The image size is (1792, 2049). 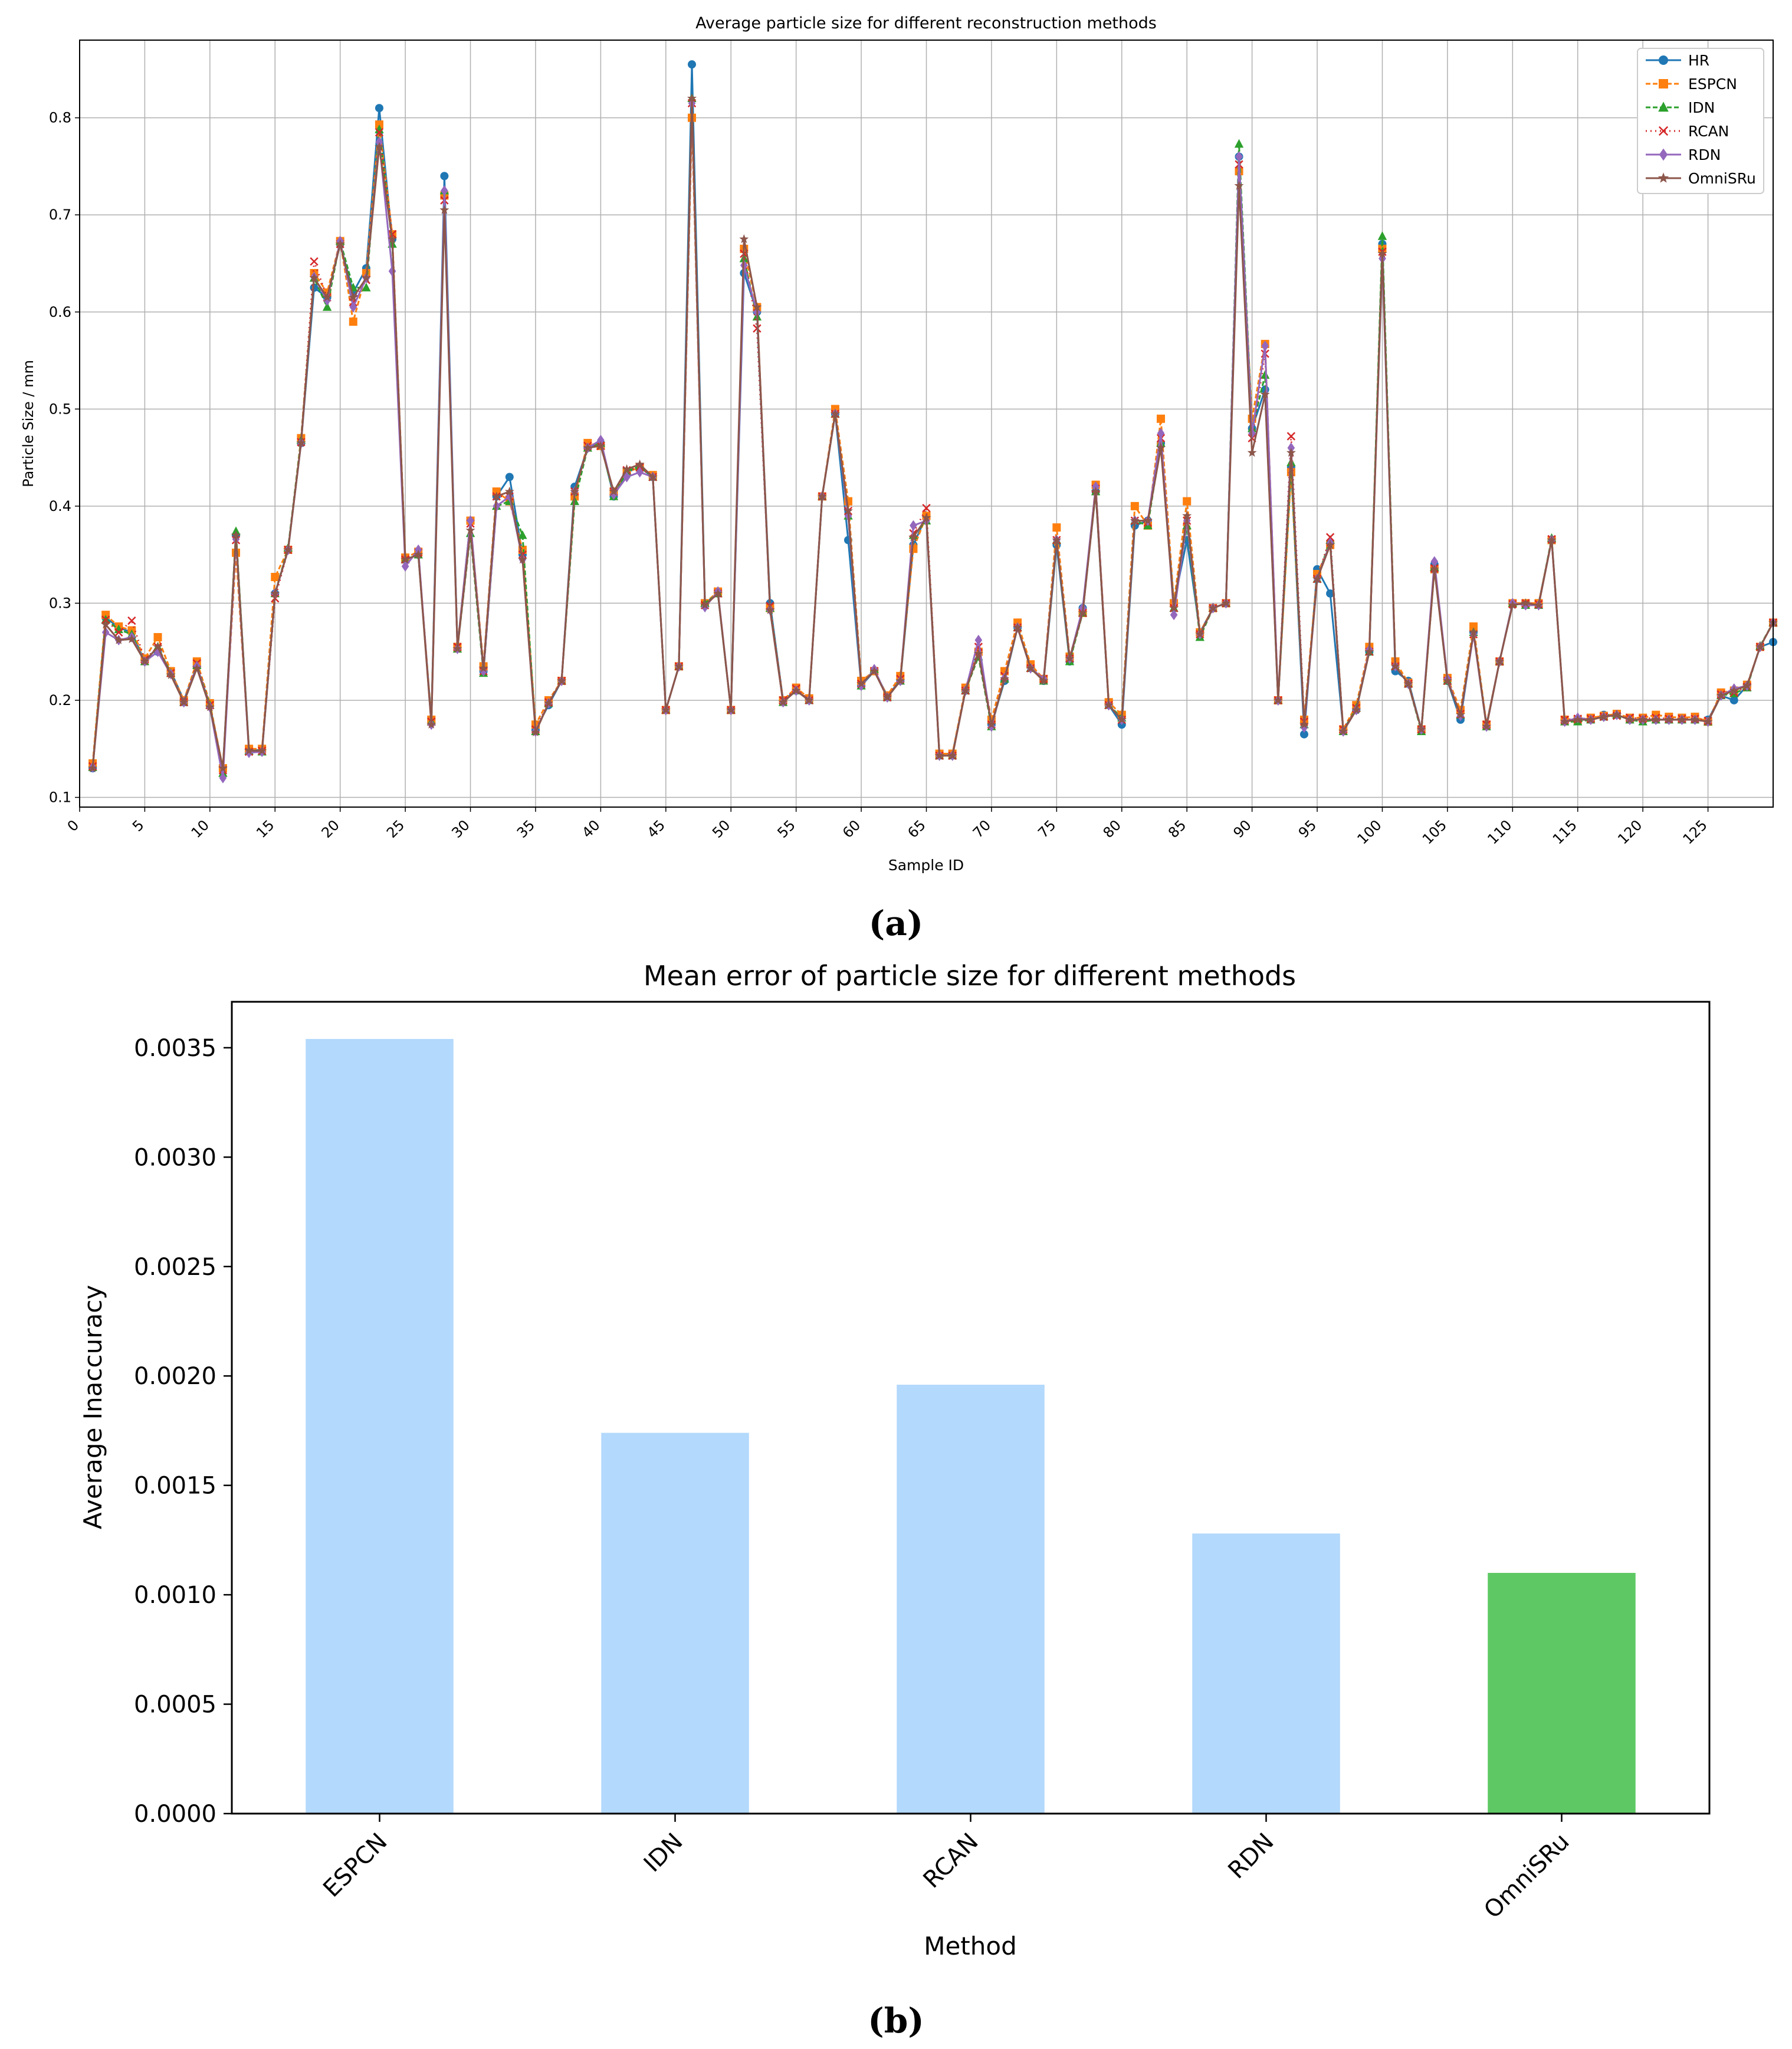 I want to click on x-tick-label: IDN, so click(x=663, y=1853).